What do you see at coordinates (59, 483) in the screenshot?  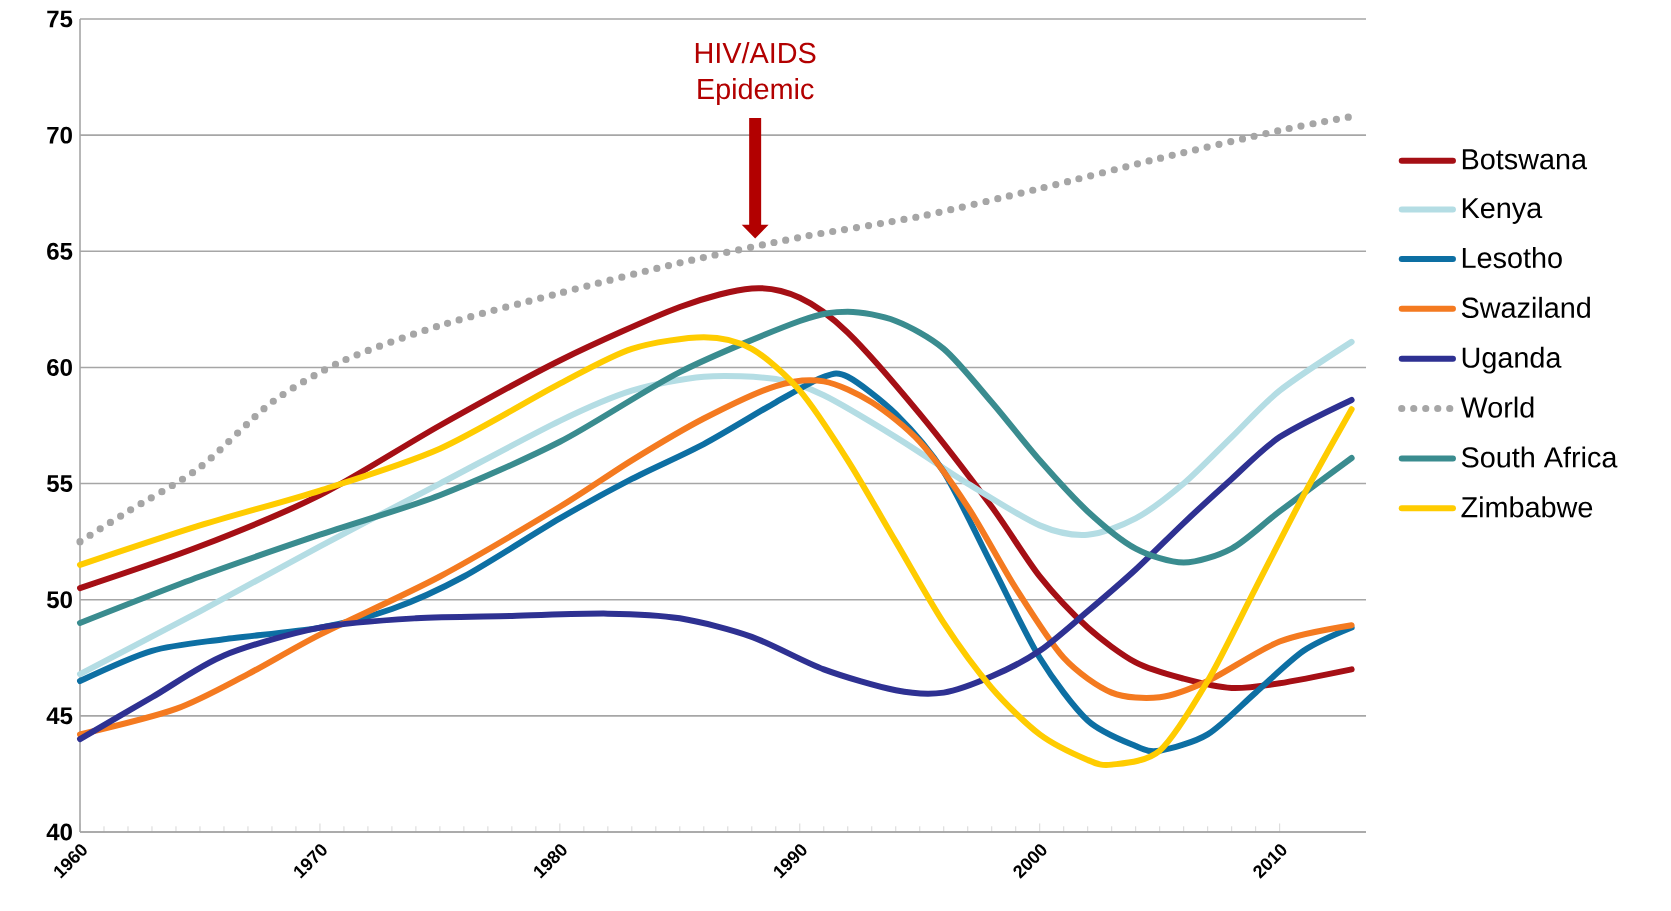 I see `y-tick-label: 55` at bounding box center [59, 483].